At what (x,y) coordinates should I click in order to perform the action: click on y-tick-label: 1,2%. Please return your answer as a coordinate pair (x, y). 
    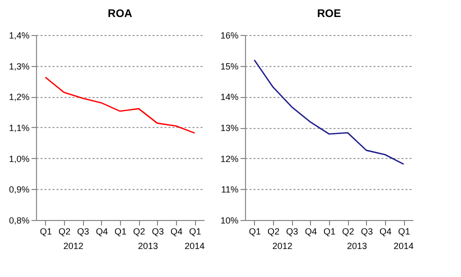
    Looking at the image, I should click on (19, 97).